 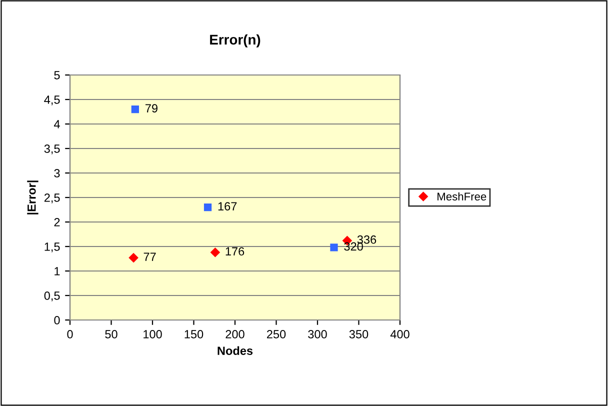 What do you see at coordinates (111, 334) in the screenshot?
I see `x-tick-label: 50` at bounding box center [111, 334].